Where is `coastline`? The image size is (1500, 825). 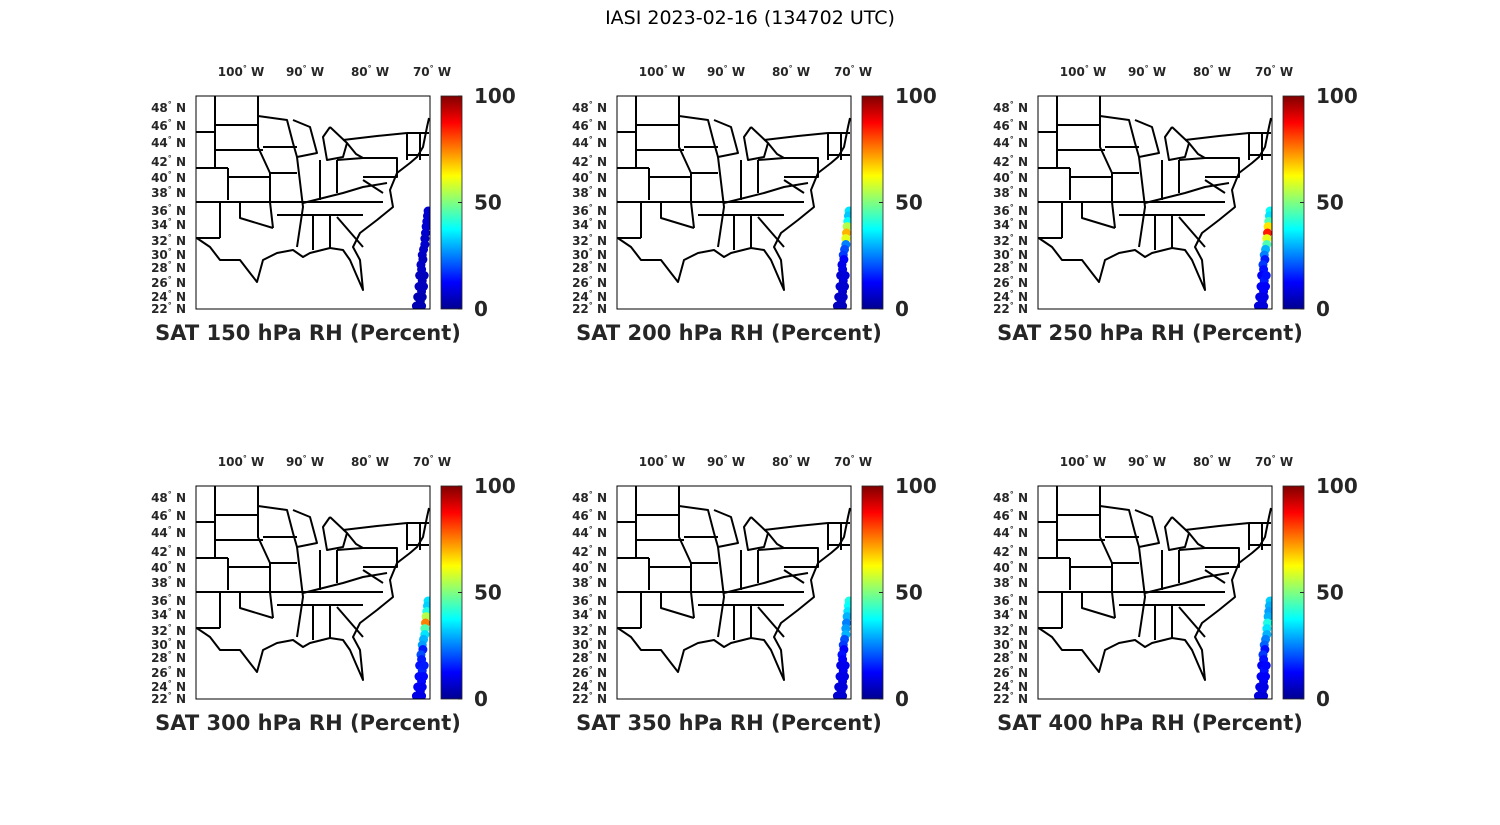 coastline is located at coordinates (313, 204).